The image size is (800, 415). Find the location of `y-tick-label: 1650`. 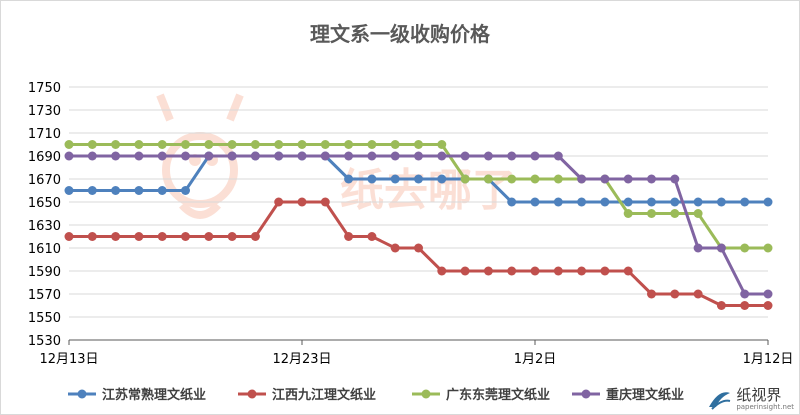

y-tick-label: 1650 is located at coordinates (44, 203).